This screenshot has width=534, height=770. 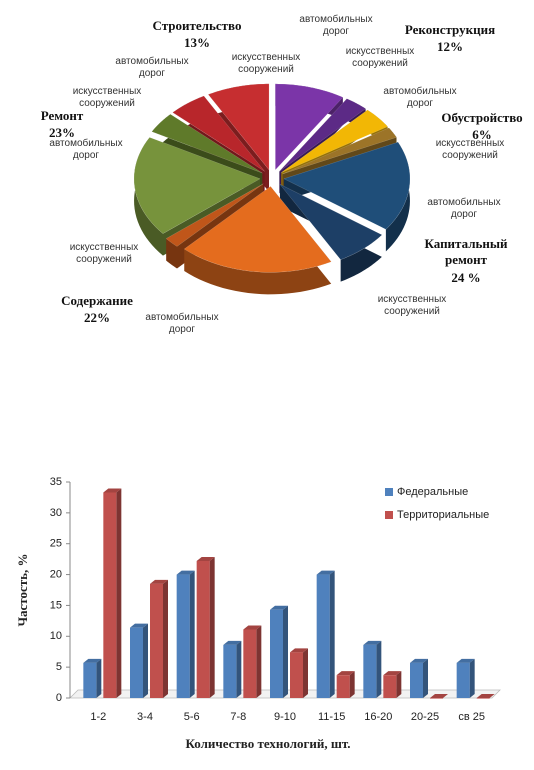 I want to click on y-tick-label: 25, so click(x=56, y=544).